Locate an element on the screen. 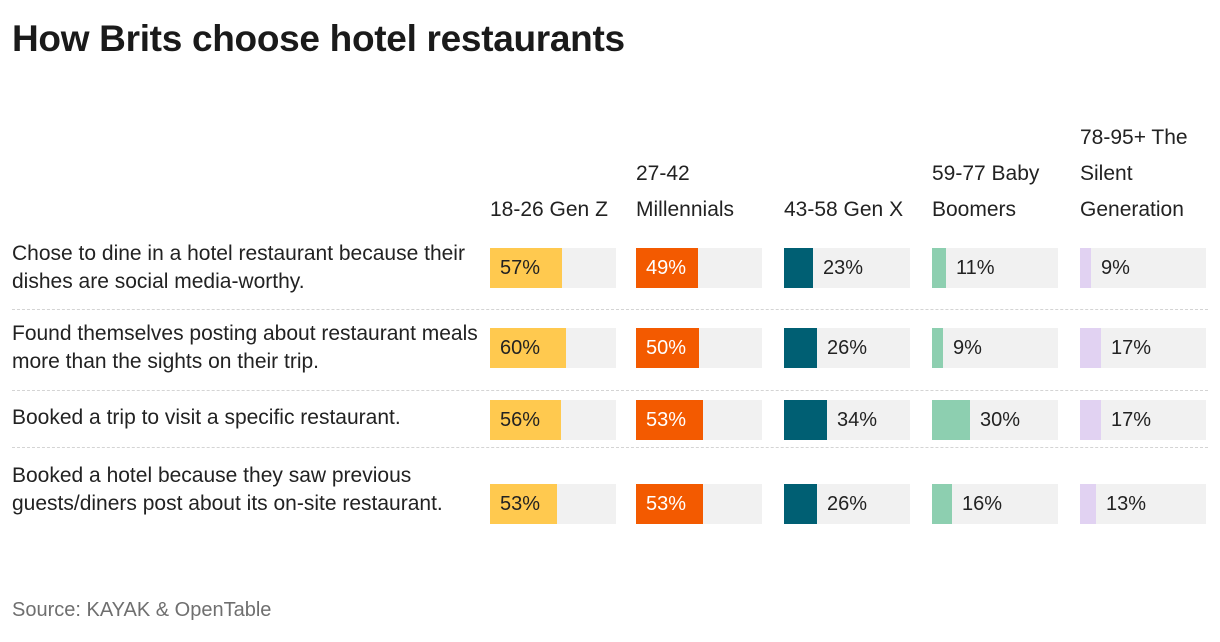 The width and height of the screenshot is (1220, 642). bar-track: 16% is located at coordinates (995, 504).